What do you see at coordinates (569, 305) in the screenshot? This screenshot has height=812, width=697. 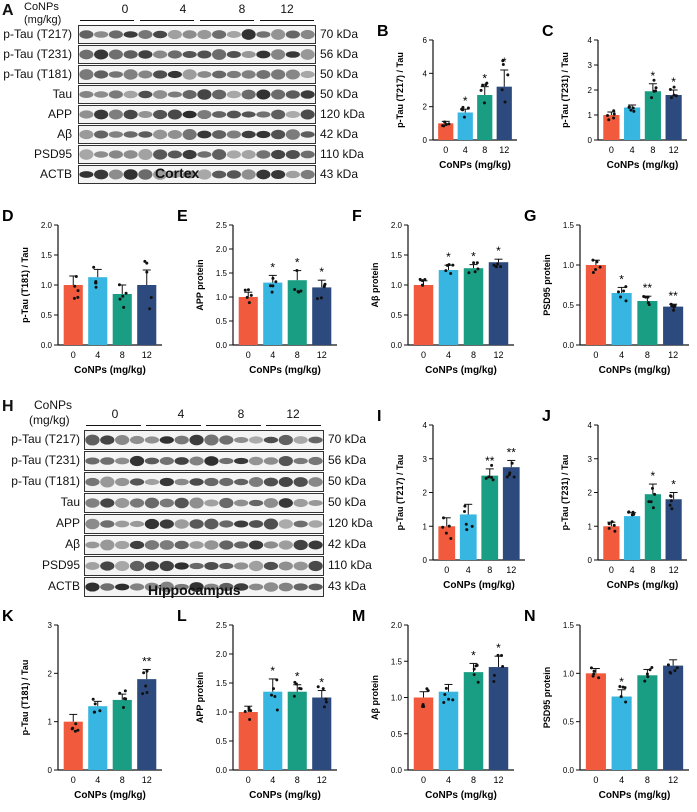 I see `y-tick-label: 0.5` at bounding box center [569, 305].